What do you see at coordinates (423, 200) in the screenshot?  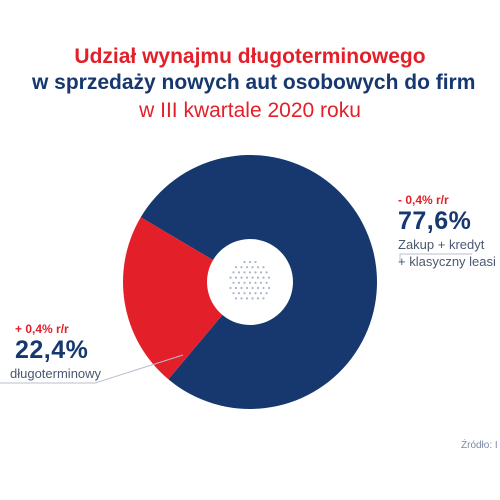 I see `right-change: - 0,4% r/r` at bounding box center [423, 200].